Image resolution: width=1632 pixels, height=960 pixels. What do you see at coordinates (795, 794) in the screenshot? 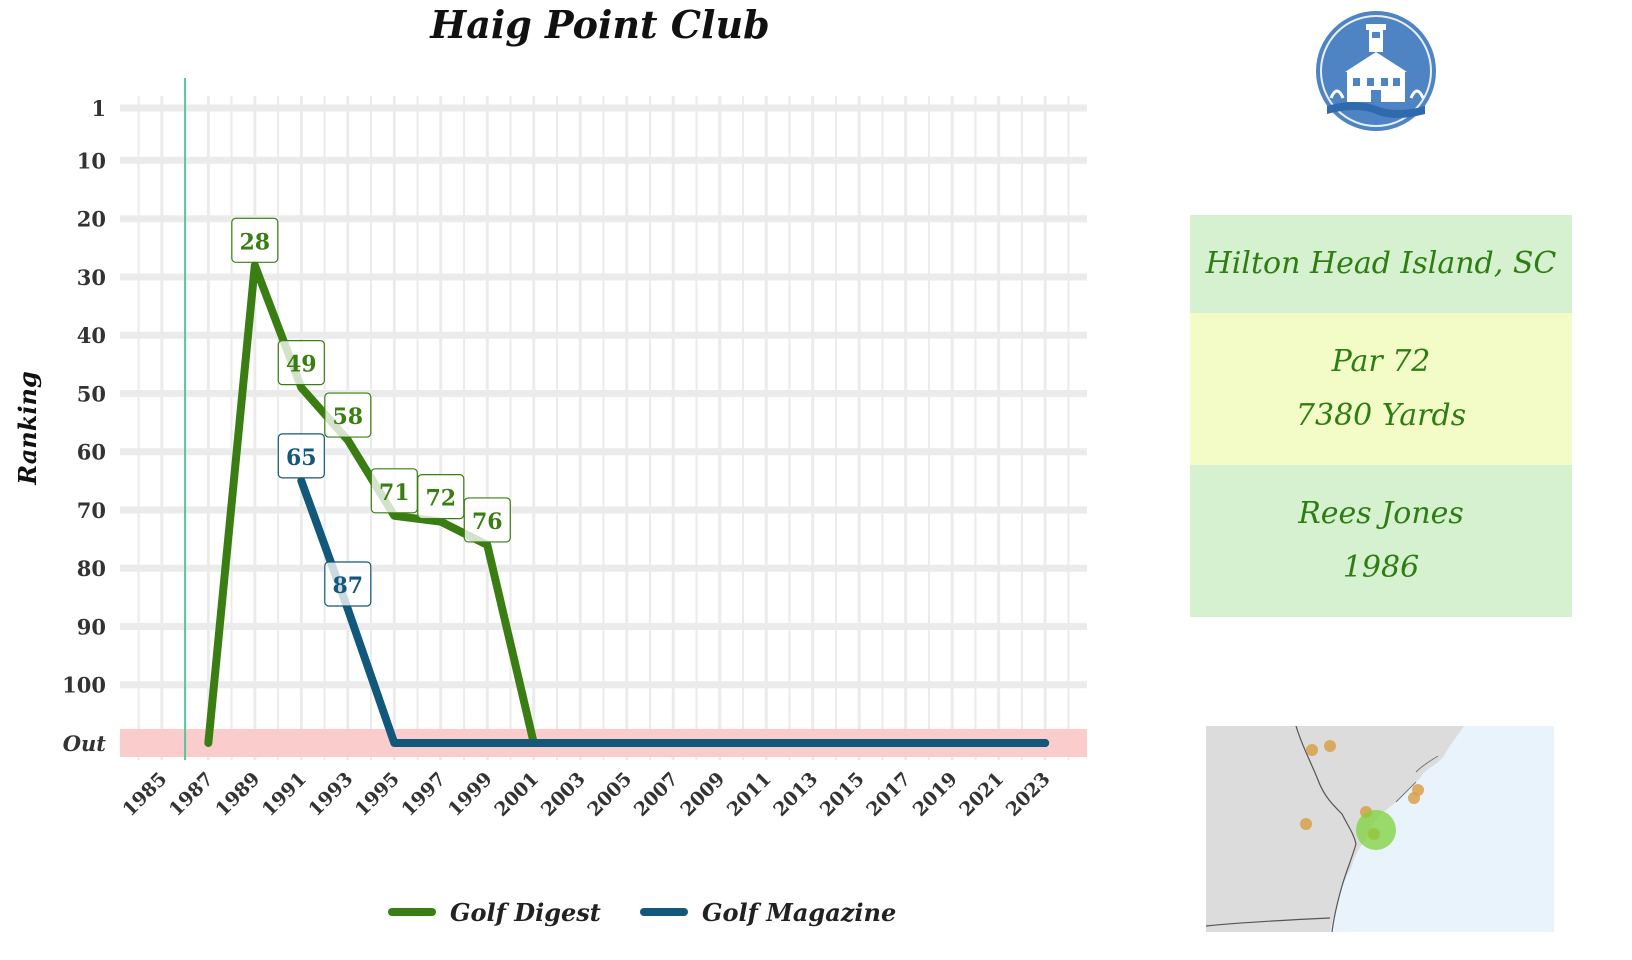
I see `x-tick-label: 2013` at bounding box center [795, 794].